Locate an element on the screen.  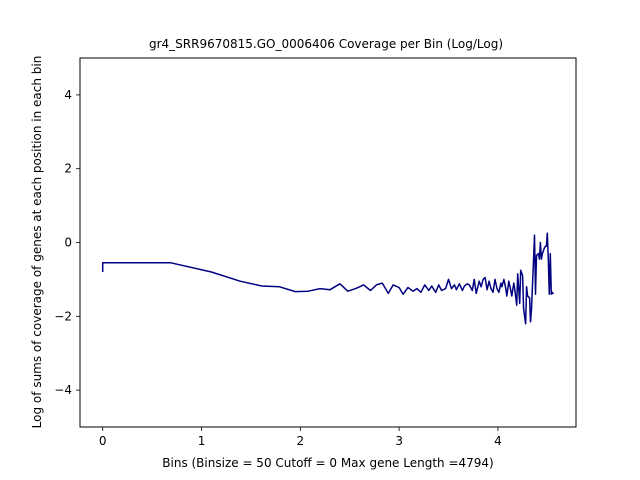
y-tick-label: −2 is located at coordinates (63, 316).